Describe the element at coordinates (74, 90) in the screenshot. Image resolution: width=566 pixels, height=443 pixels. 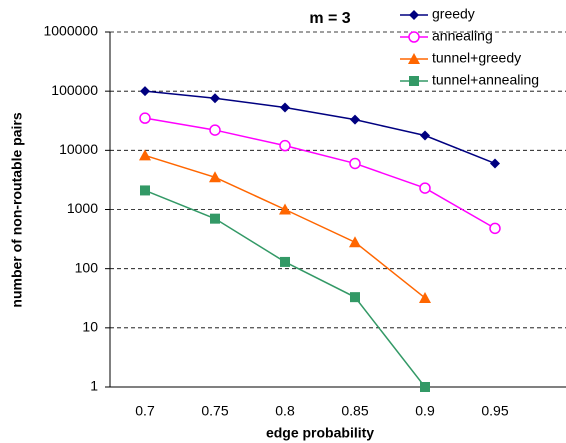
I see `y-tick-label: 100000` at that location.